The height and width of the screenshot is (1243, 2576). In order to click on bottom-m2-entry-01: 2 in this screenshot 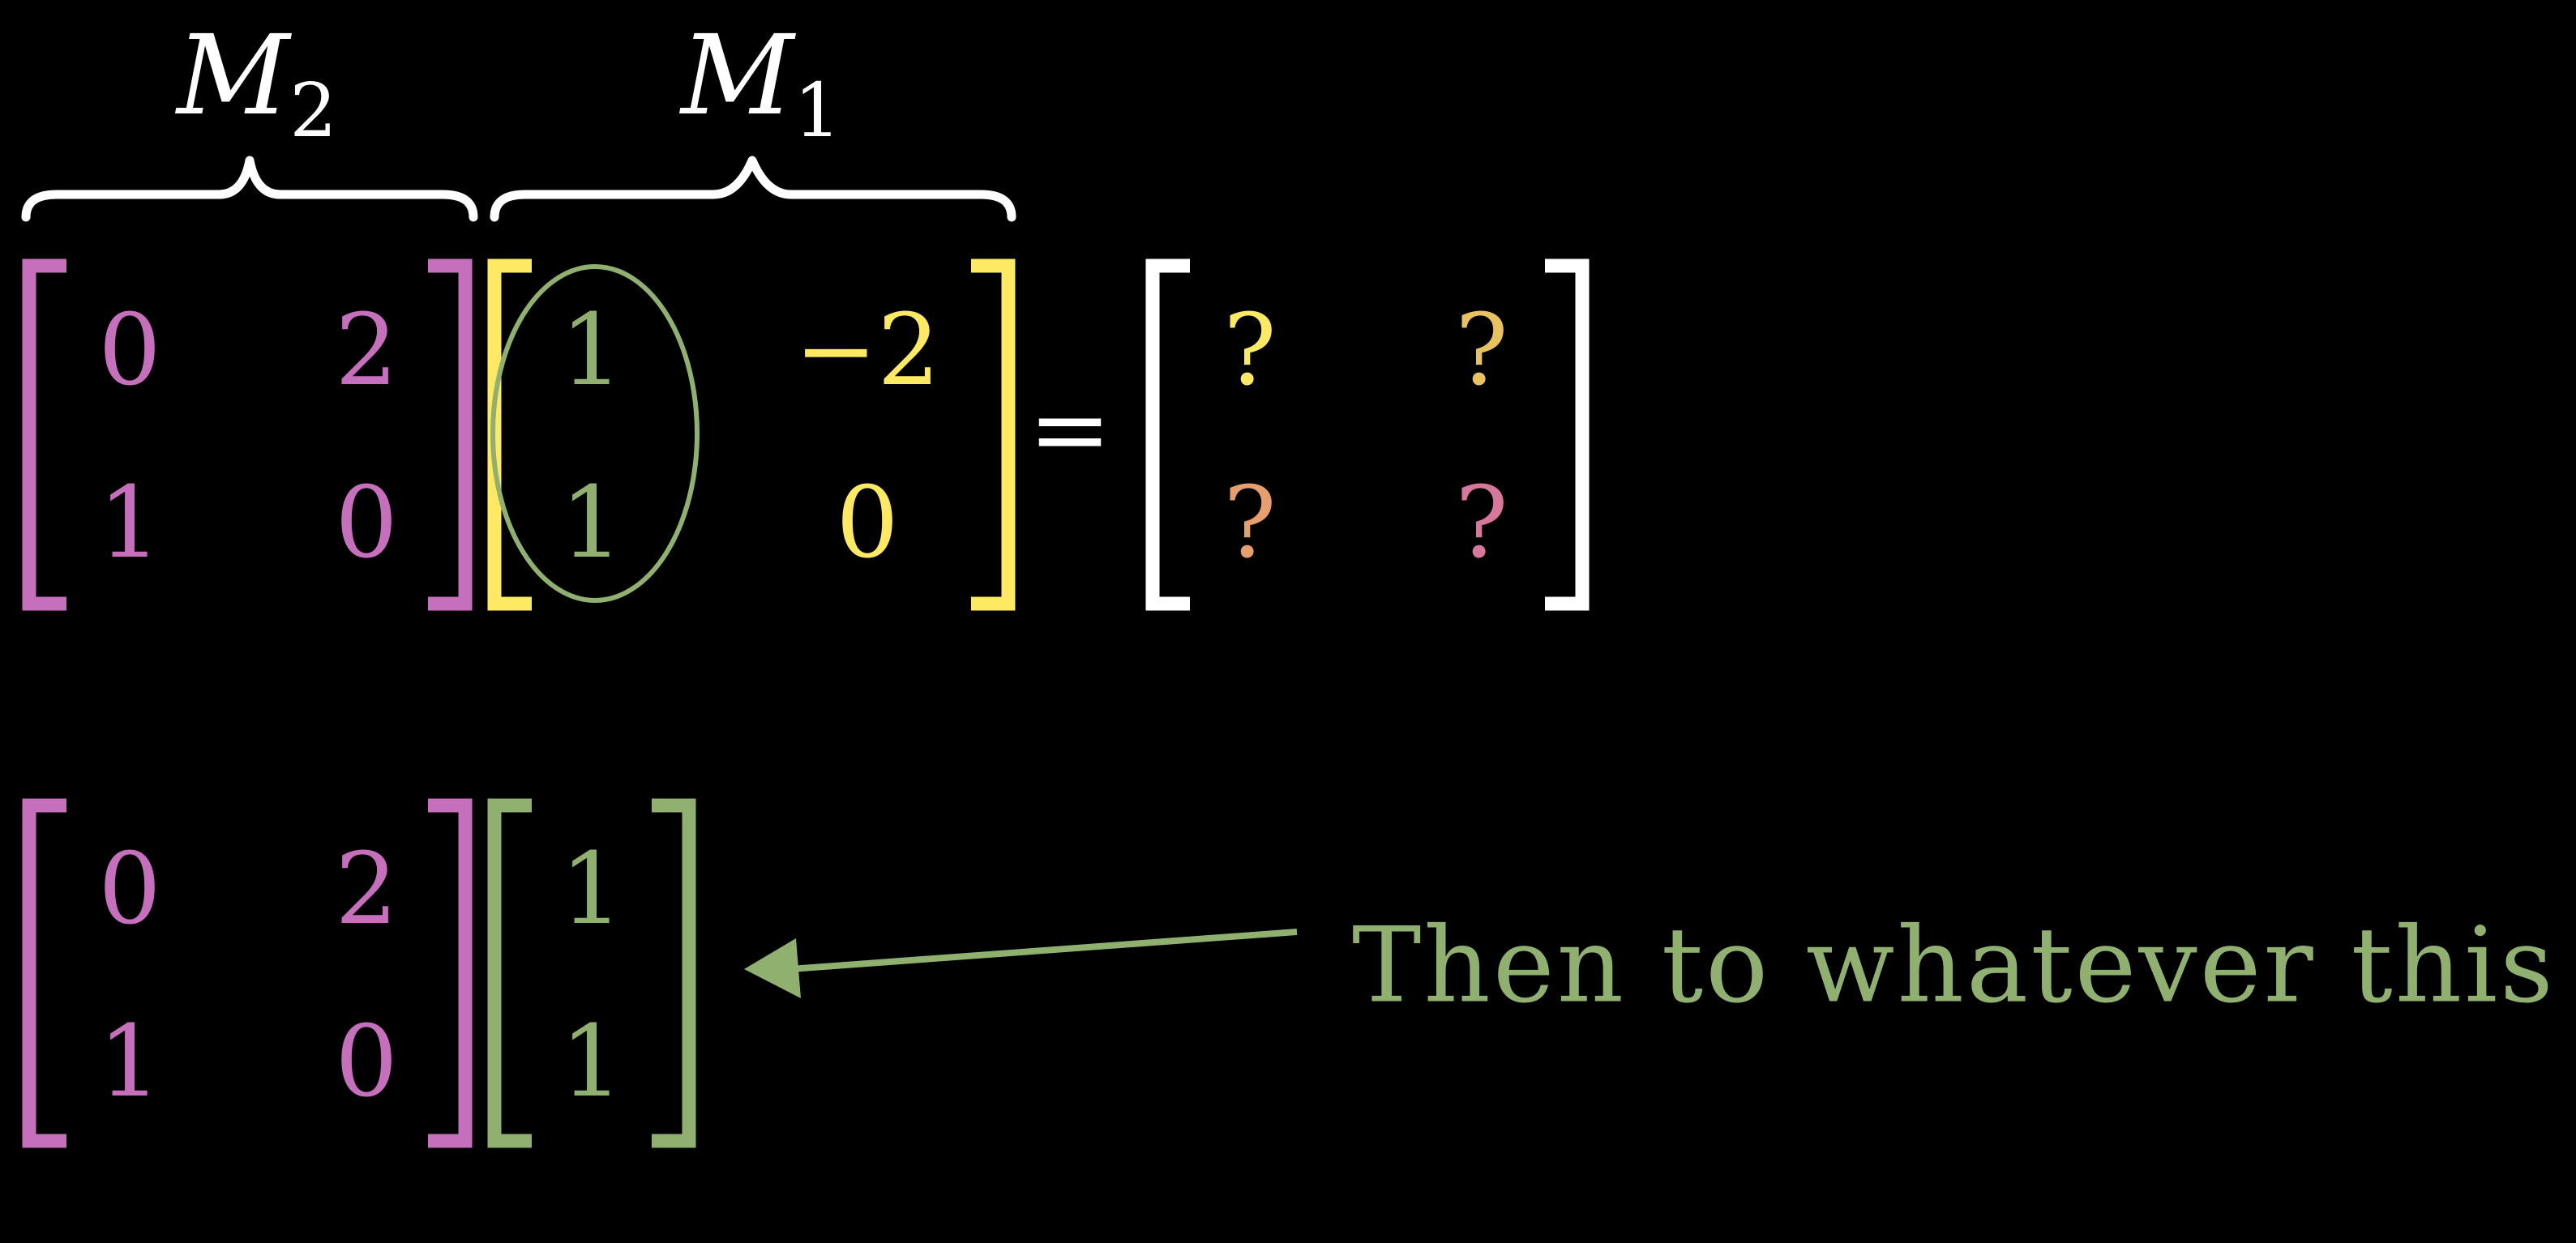, I will do `click(366, 888)`.